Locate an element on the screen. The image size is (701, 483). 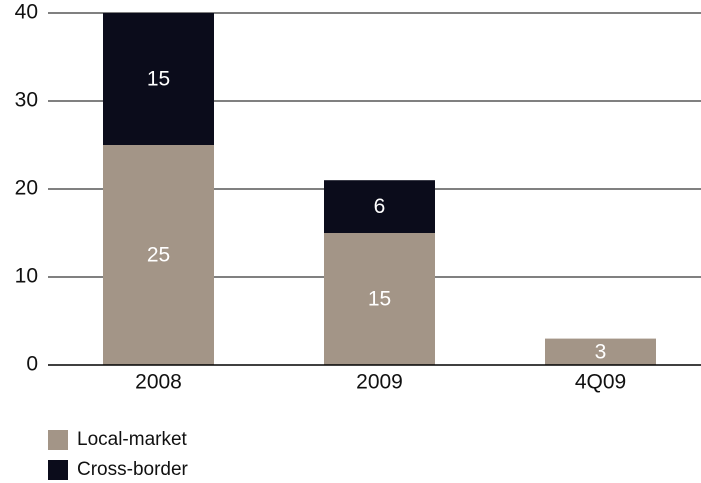
y-tick-label: 20 is located at coordinates (26, 188).